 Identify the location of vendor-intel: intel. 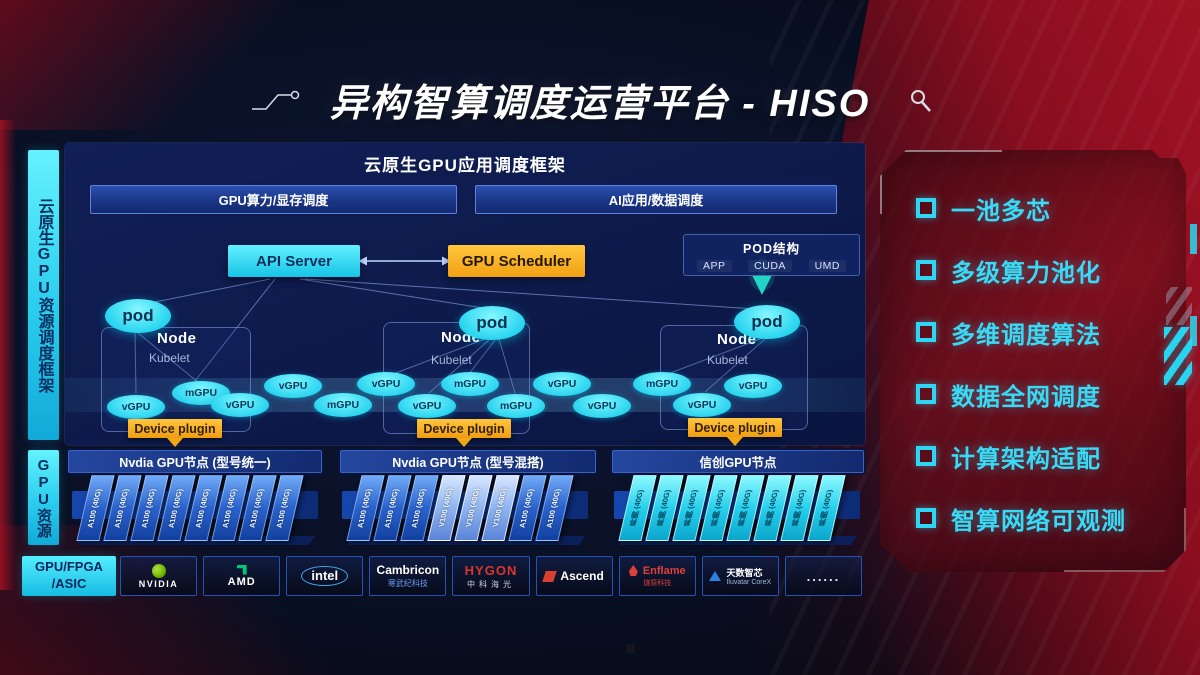
(325, 576).